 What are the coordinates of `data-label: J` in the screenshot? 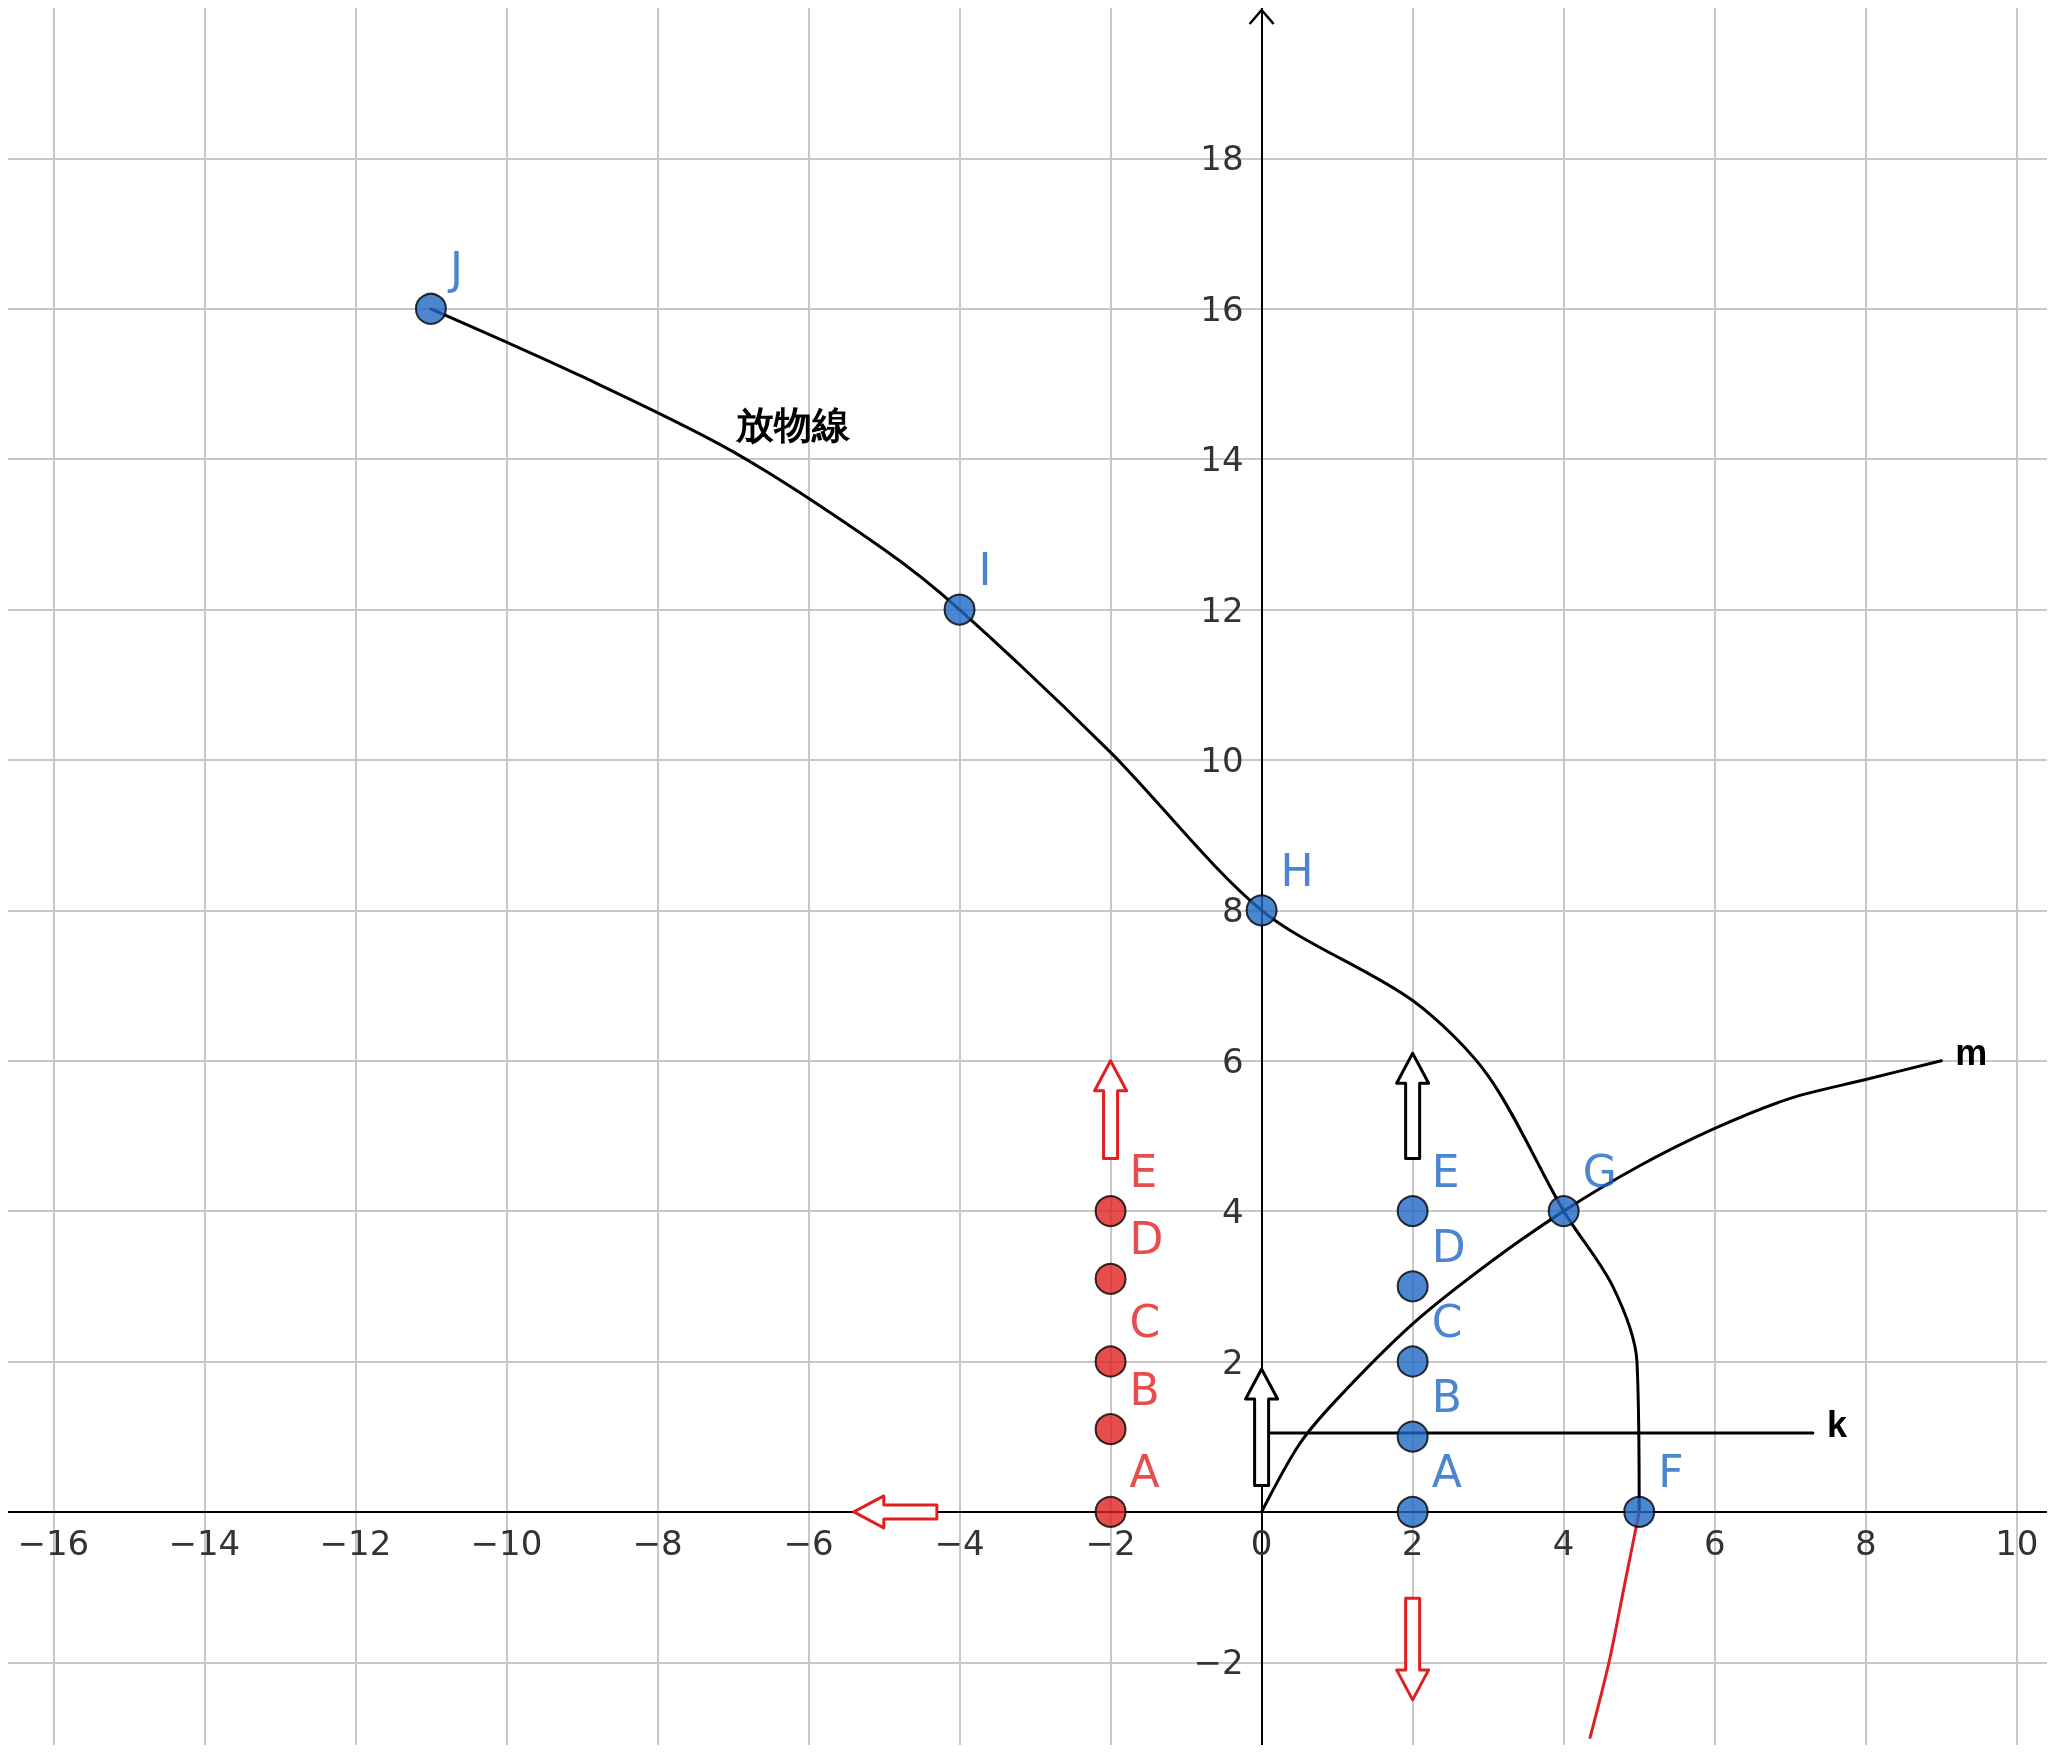 It's located at (454, 269).